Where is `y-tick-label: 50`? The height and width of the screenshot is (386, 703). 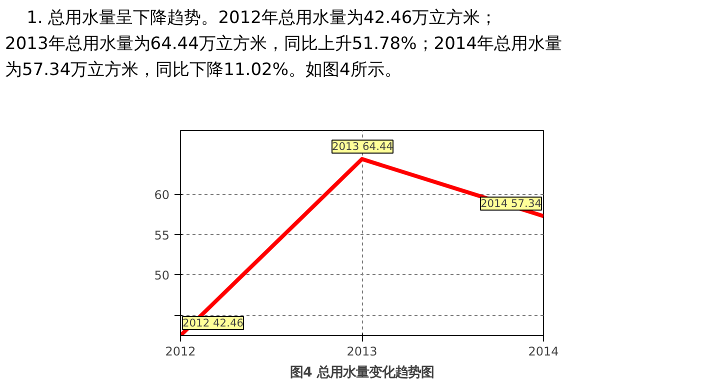
y-tick-label: 50 is located at coordinates (162, 275).